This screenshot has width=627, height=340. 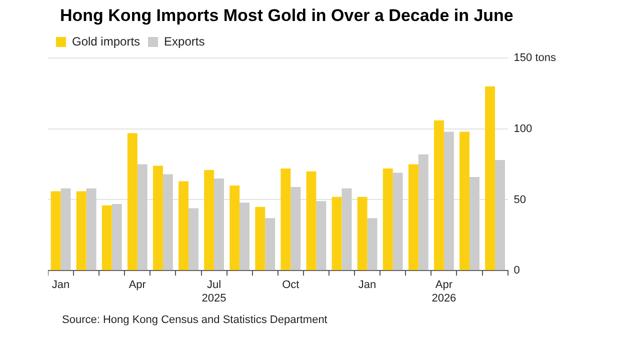 I want to click on y-tick-label: 0, so click(x=517, y=270).